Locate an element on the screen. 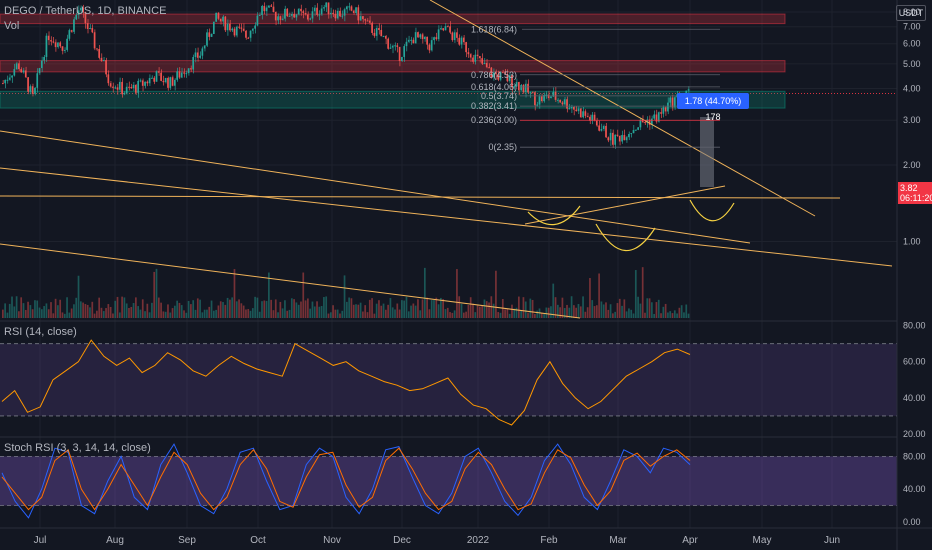 The height and width of the screenshot is (550, 932). stoch-rsi-legend: Stoch RSI (3, 3, 14, 14, close) is located at coordinates (77, 448).